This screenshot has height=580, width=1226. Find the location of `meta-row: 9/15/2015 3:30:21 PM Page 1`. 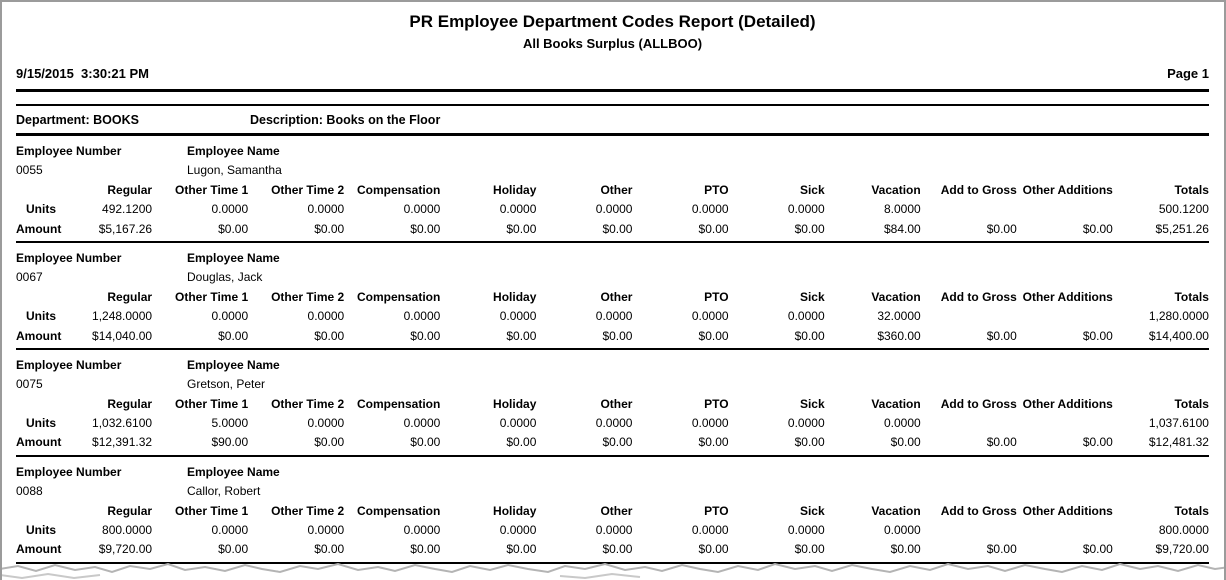

meta-row: 9/15/2015 3:30:21 PM Page 1 is located at coordinates (612, 73).